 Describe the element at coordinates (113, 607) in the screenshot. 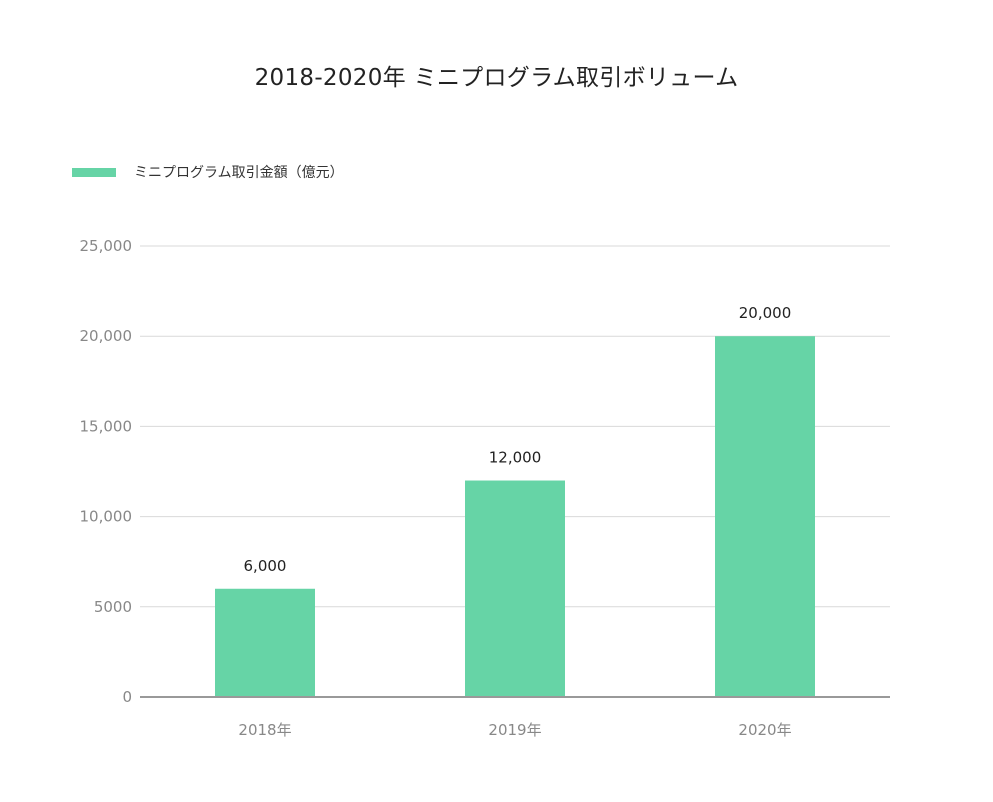

I see `y-tick-label: 5000` at that location.